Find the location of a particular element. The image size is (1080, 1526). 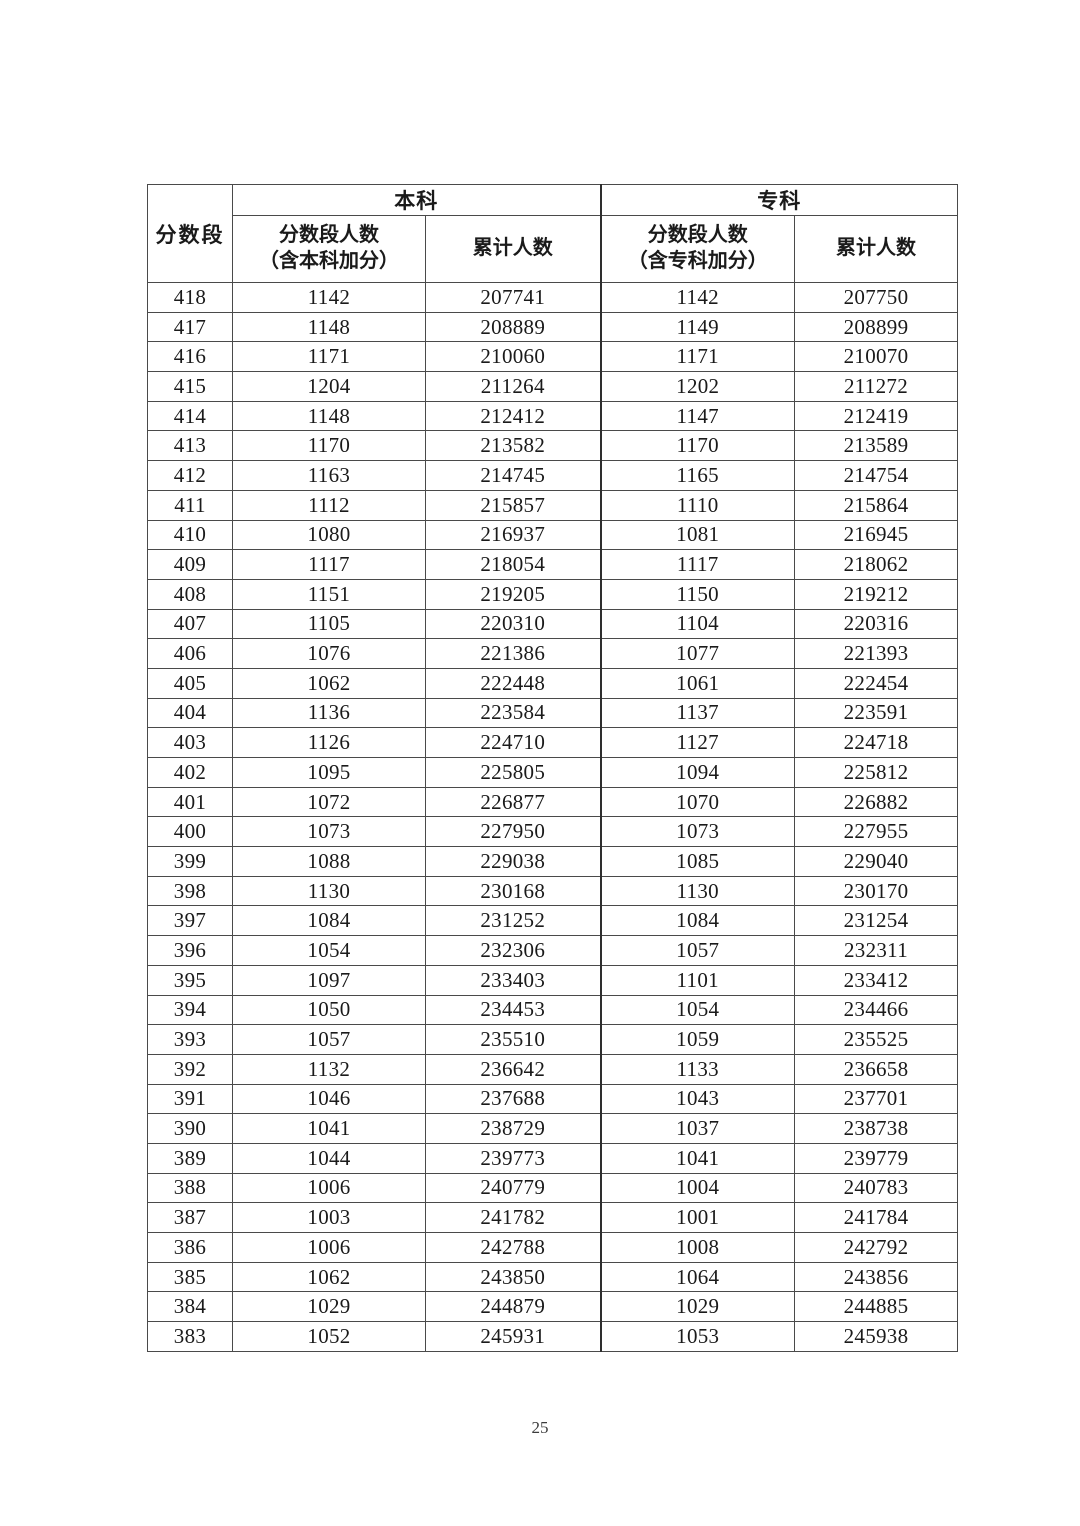

cell-undergraduate-segment: 1170 is located at coordinates (329, 446).